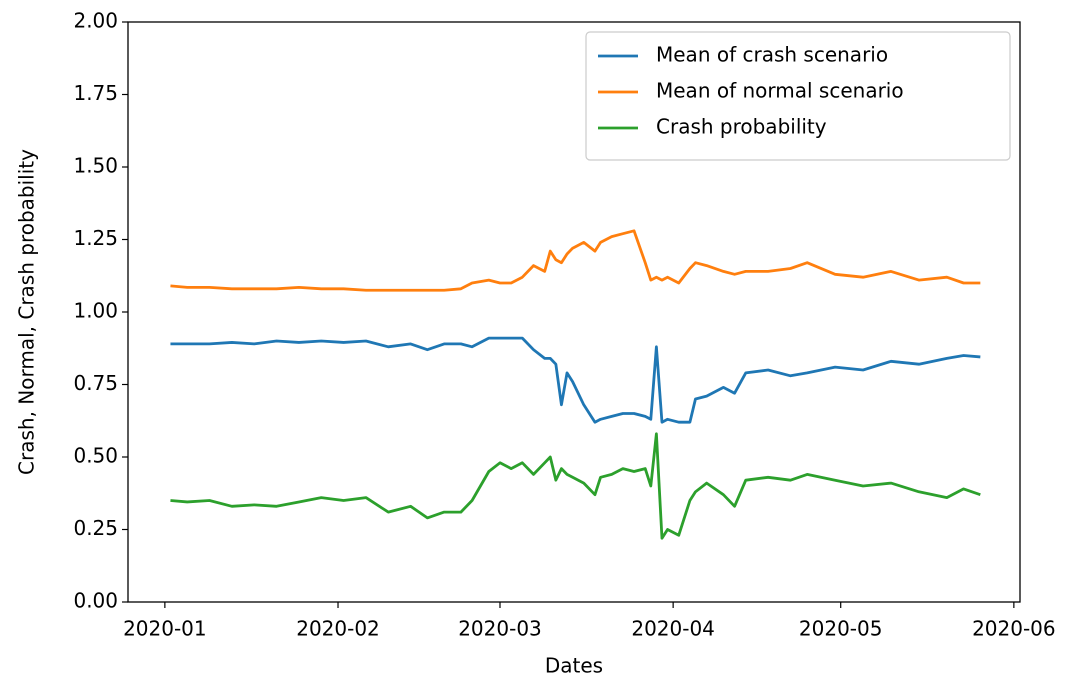 This screenshot has width=1073, height=682. What do you see at coordinates (95, 311) in the screenshot?
I see `y-tick-label: 1.00` at bounding box center [95, 311].